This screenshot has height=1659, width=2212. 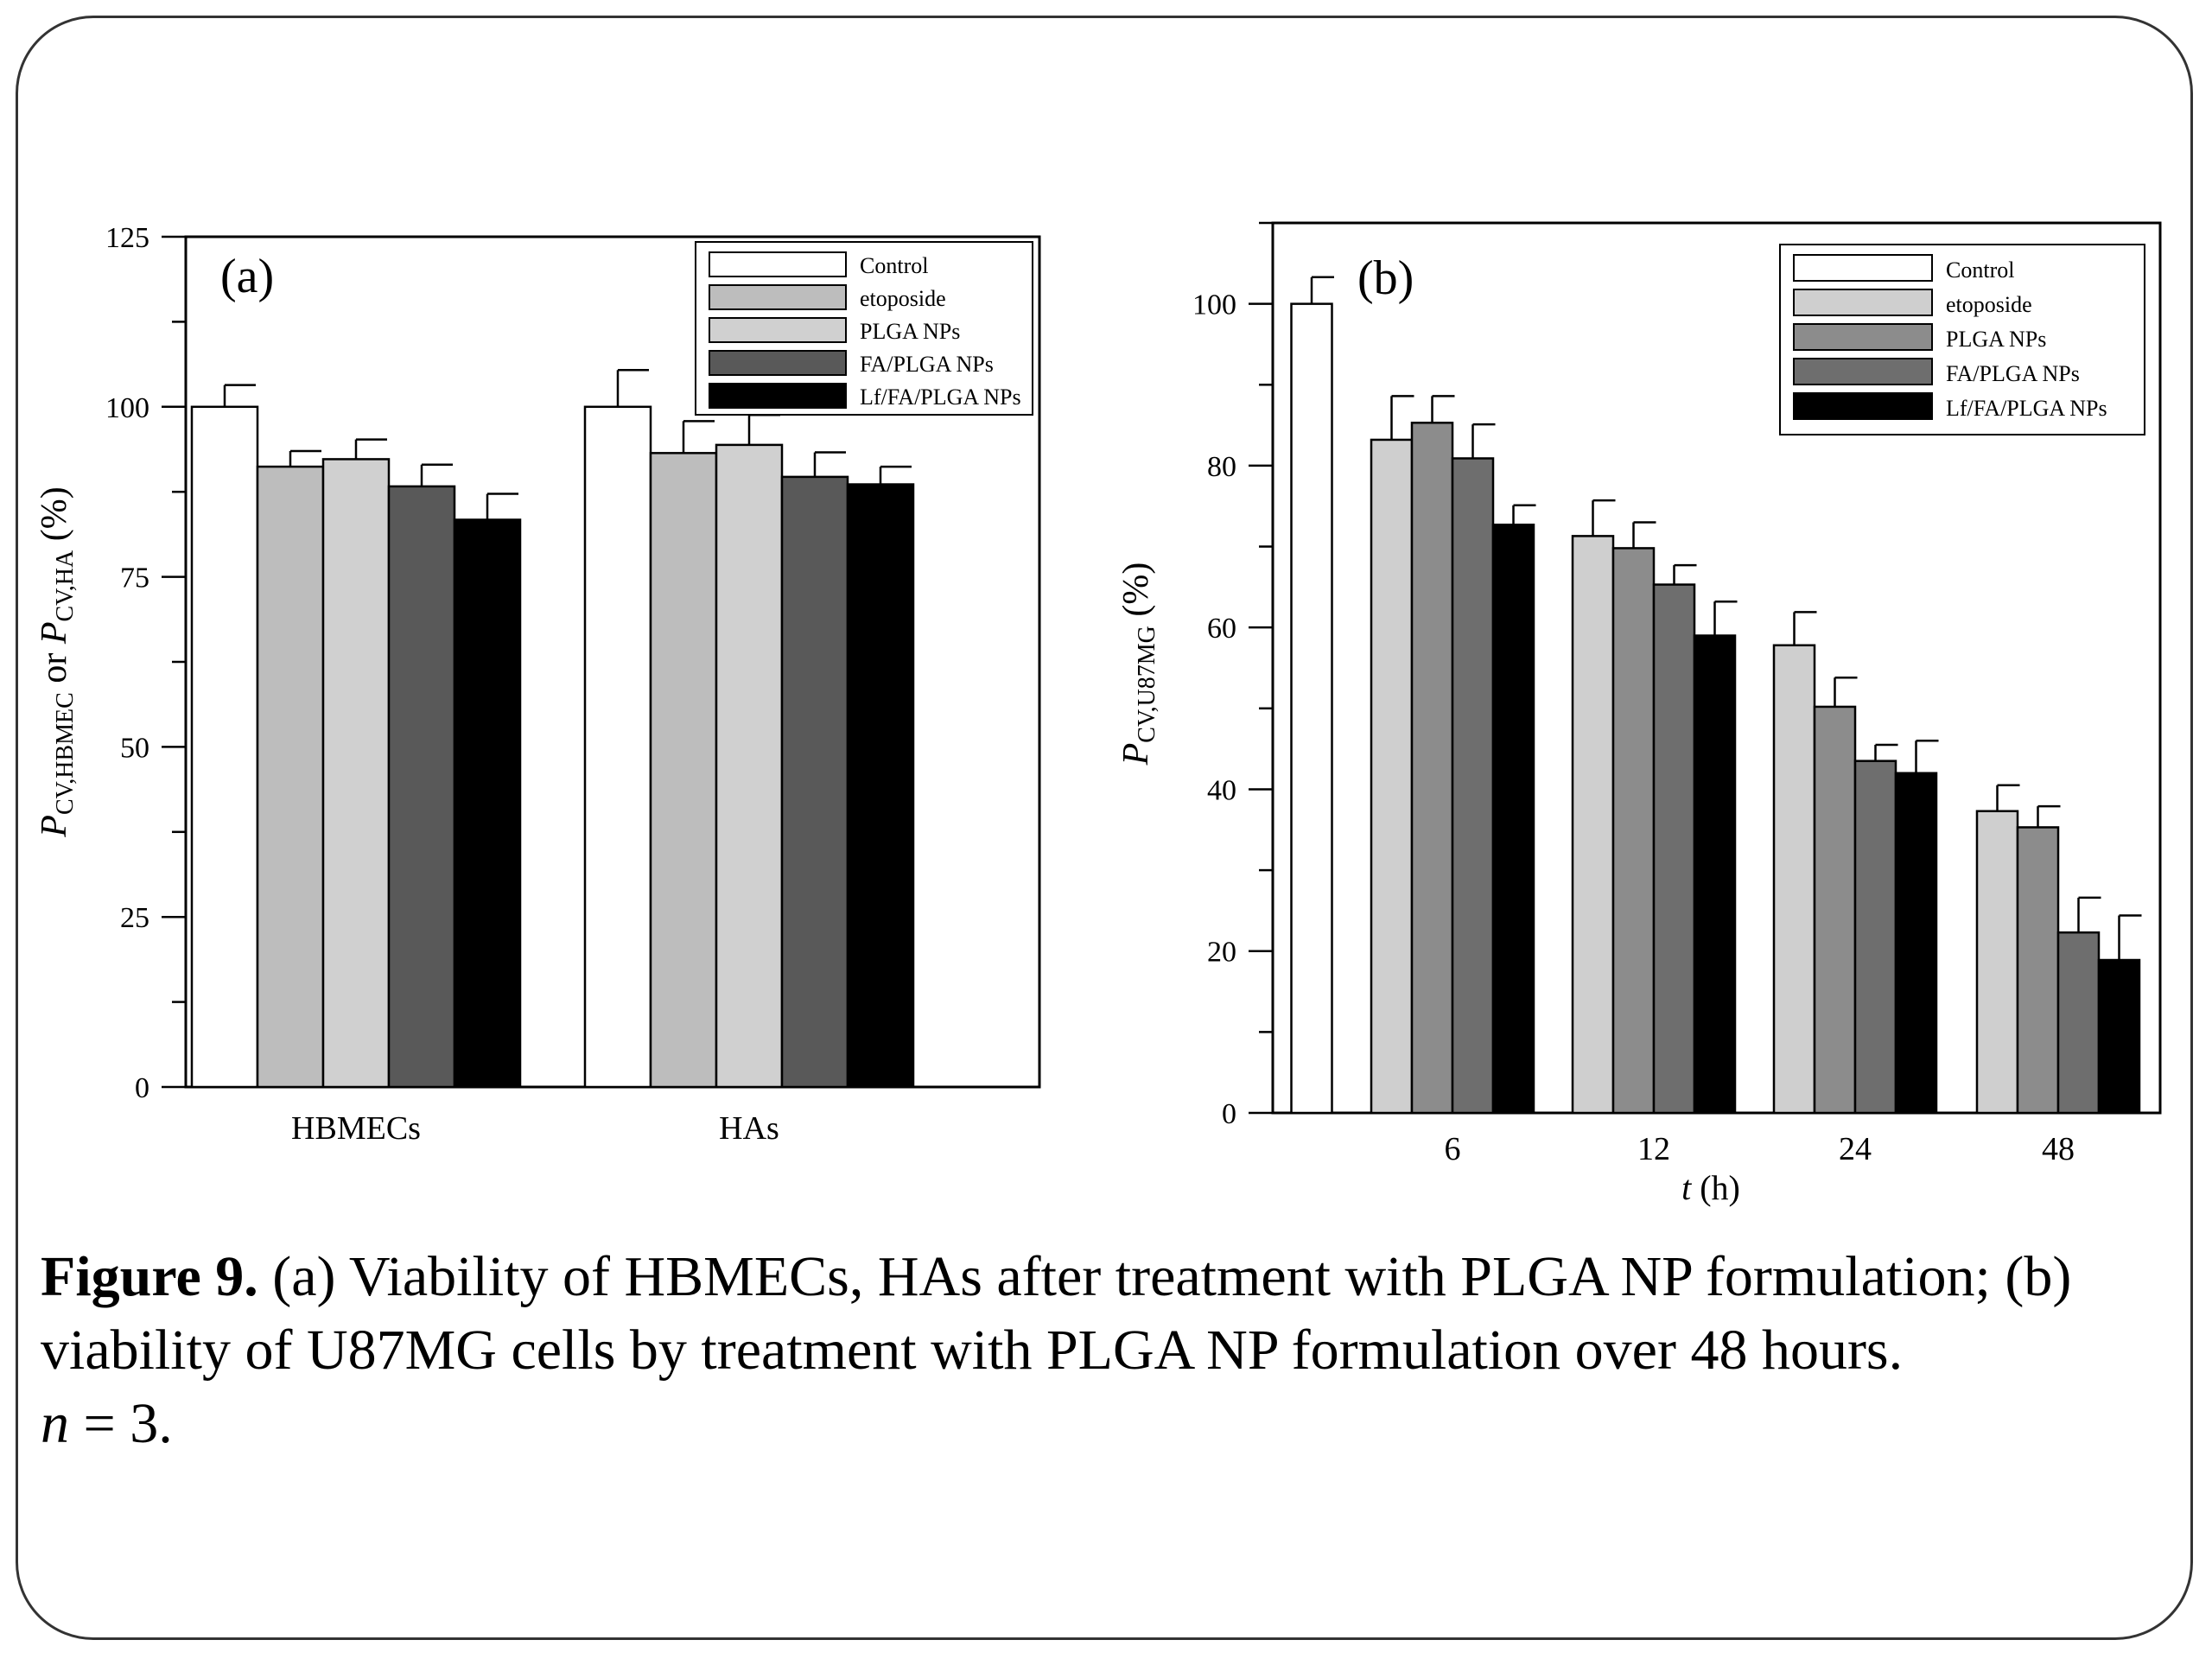 I want to click on category-label: 6, so click(x=1453, y=1149).